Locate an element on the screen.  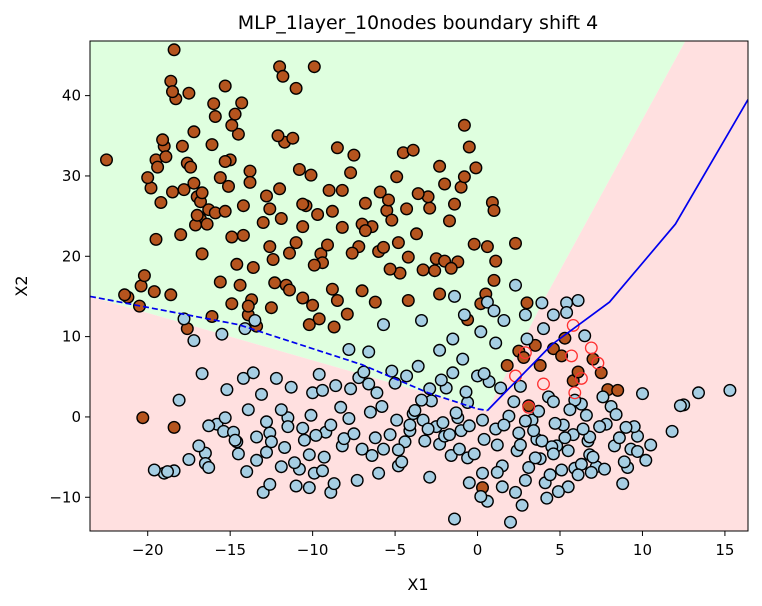
x-tick-label: 15 is located at coordinates (724, 550).